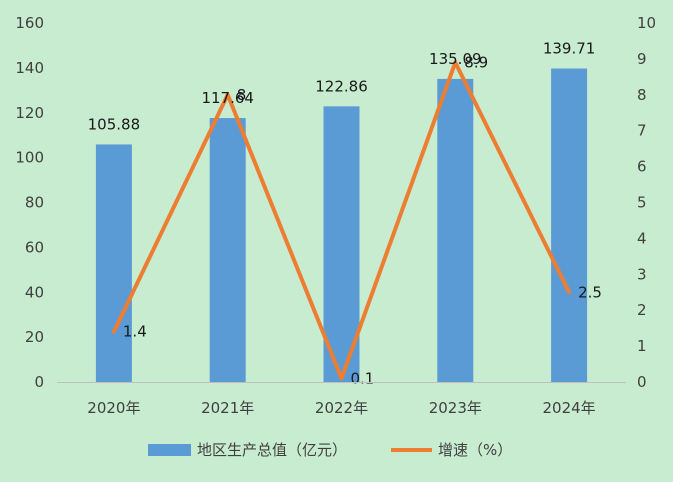 The height and width of the screenshot is (482, 673). What do you see at coordinates (642, 95) in the screenshot?
I see `right-axis-tick-label: 8` at bounding box center [642, 95].